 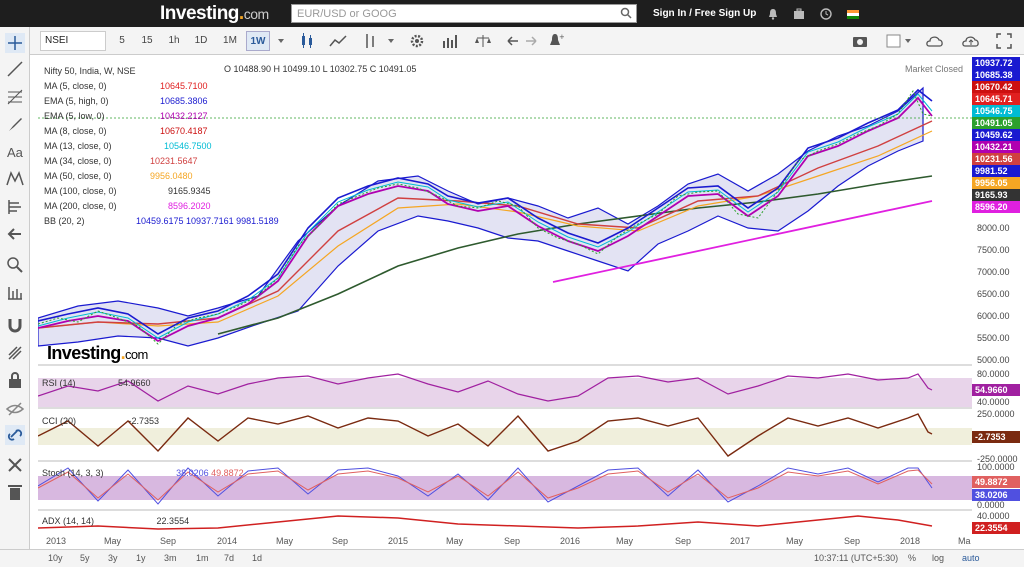 I want to click on legend-row: EMA (5, high, 0) 10685.3806, so click(x=126, y=101).